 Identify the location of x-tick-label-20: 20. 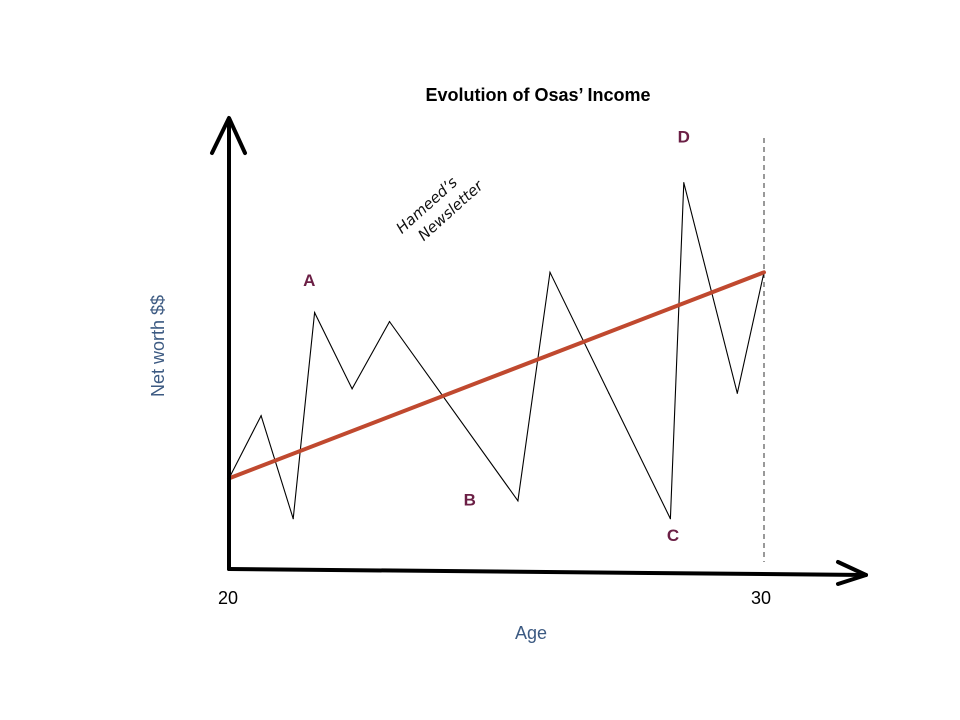
(228, 598).